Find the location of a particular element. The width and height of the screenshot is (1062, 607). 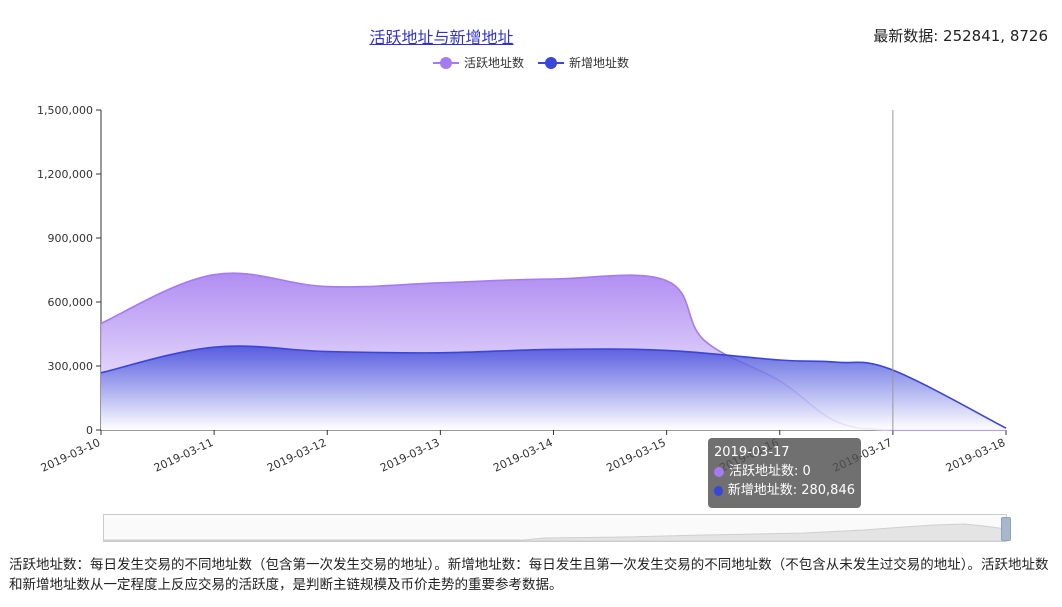

tooltip-row-active: 活跃地址数: 0 is located at coordinates (784, 471).